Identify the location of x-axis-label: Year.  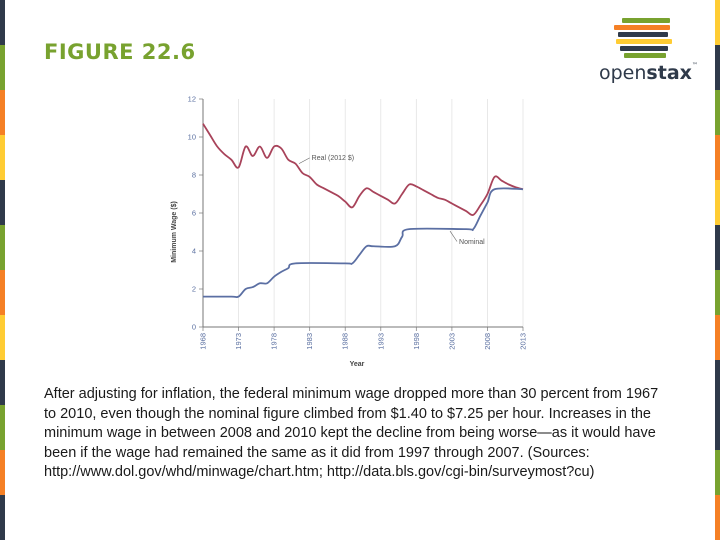
(357, 364).